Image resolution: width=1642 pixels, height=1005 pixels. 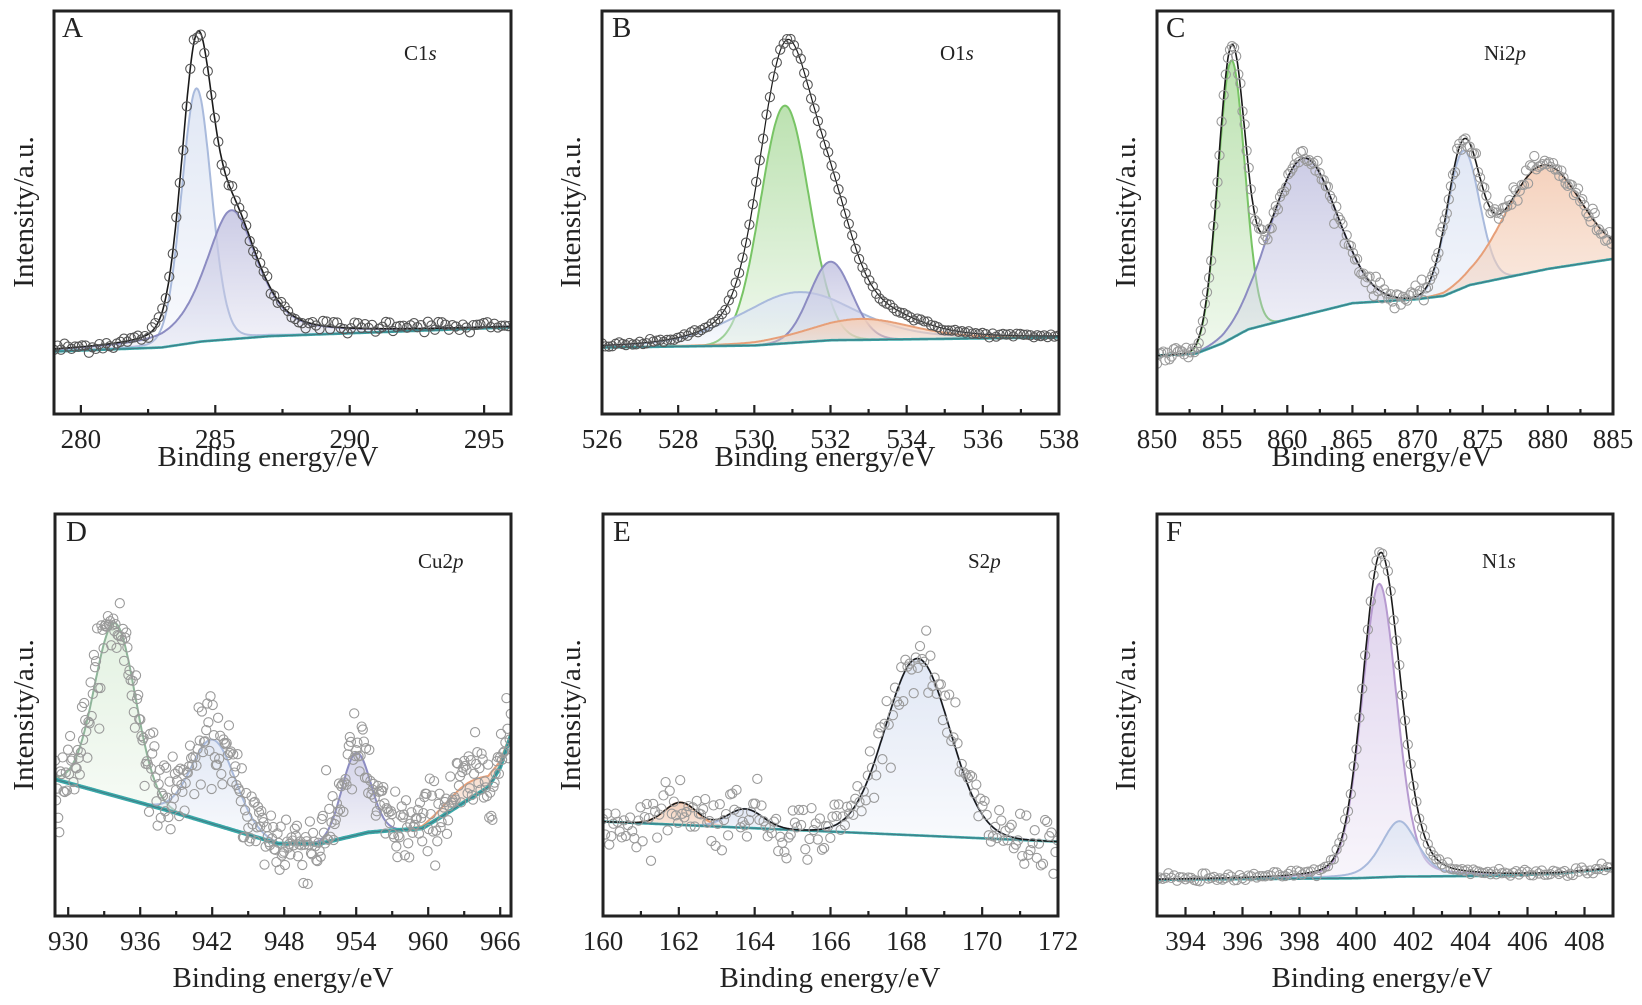 I want to click on x-tick-label-f: 398, so click(x=1299, y=941).